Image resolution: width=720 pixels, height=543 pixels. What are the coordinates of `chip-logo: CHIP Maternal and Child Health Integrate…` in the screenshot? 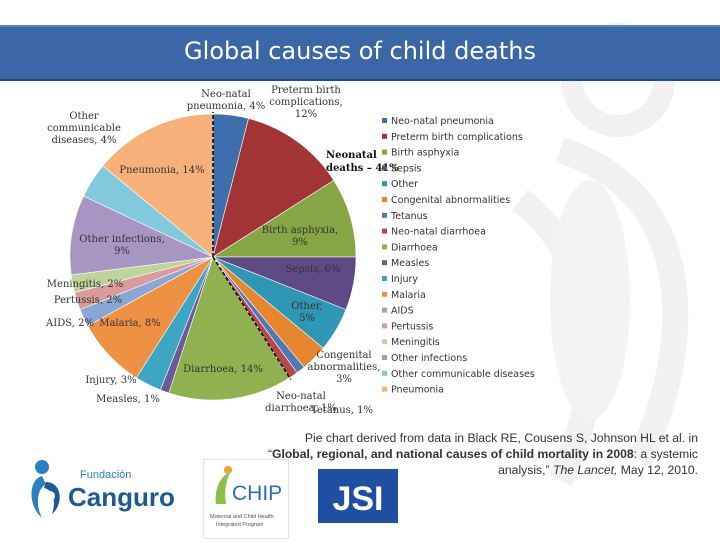 It's located at (246, 499).